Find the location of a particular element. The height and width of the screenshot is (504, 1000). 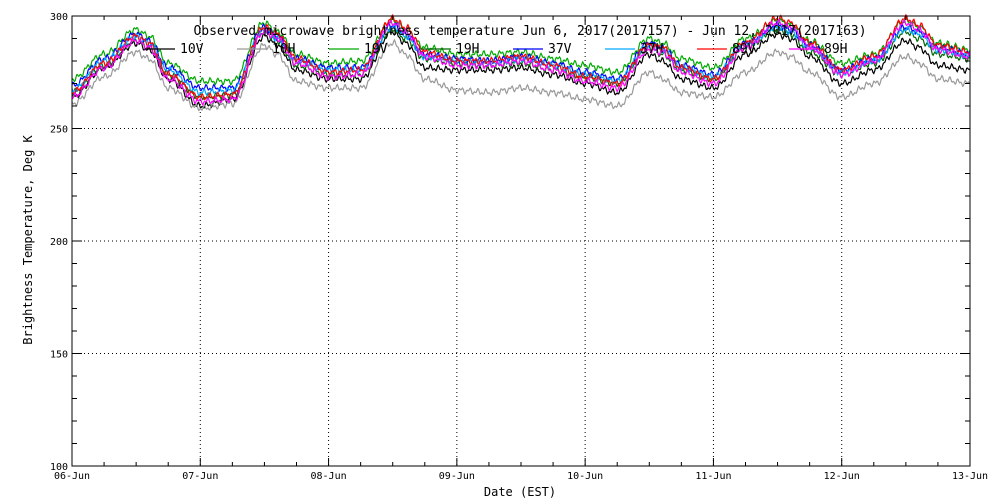

x-tick-label: 09-Jun is located at coordinates (457, 476).